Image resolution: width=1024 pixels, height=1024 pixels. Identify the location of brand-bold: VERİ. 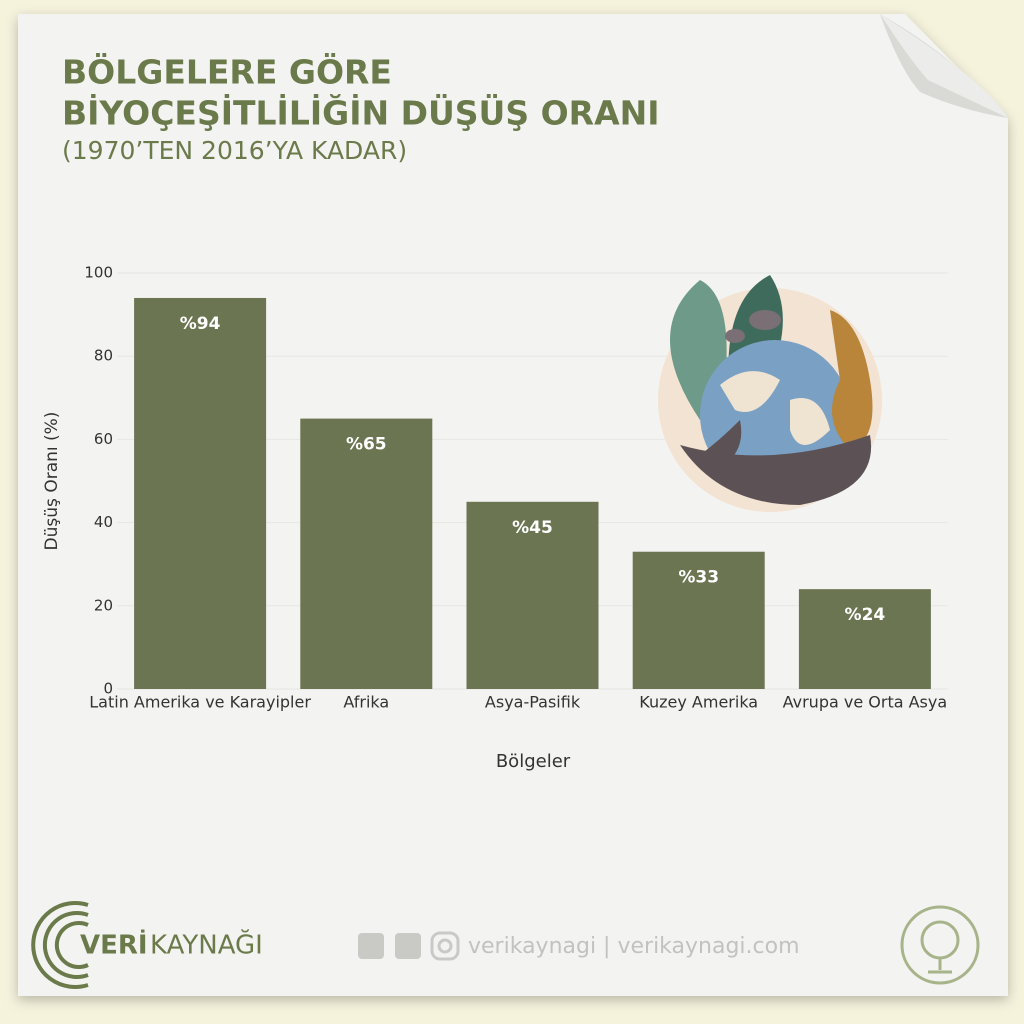
(114, 945).